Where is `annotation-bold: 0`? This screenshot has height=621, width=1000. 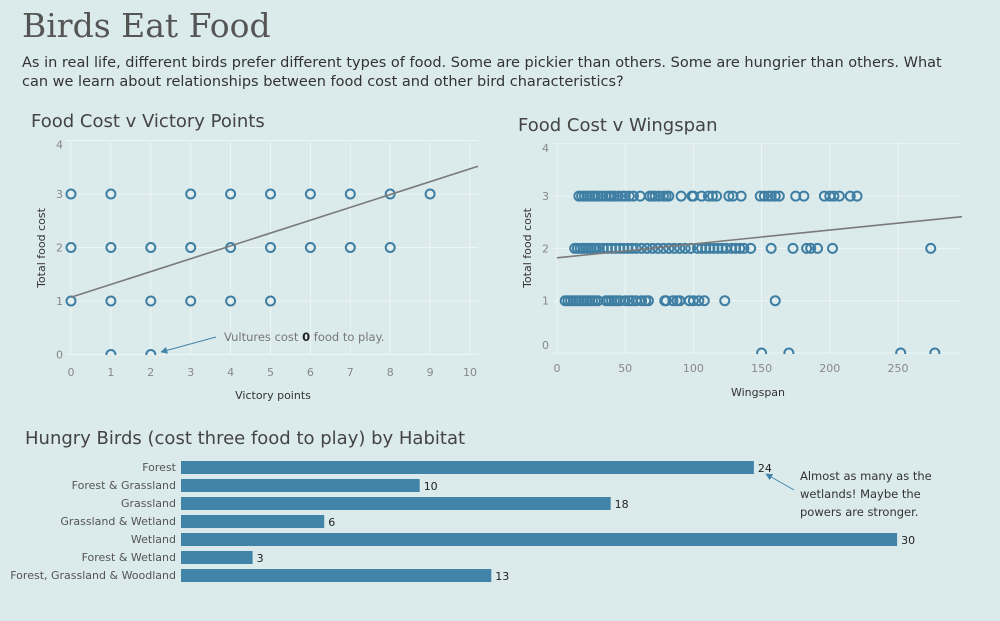 annotation-bold: 0 is located at coordinates (306, 337).